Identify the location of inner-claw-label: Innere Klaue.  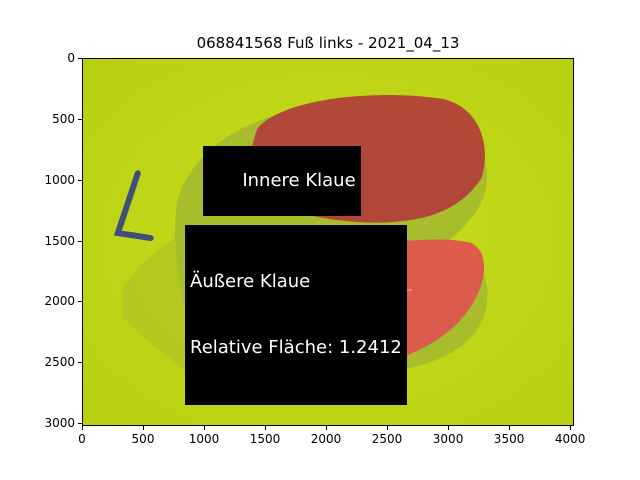
(282, 181).